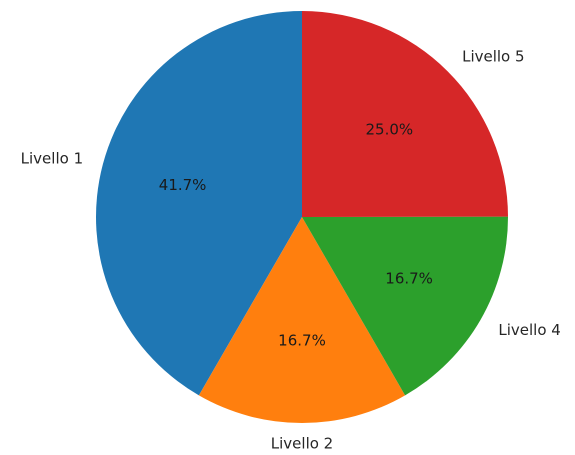  I want to click on category-label-2: Livello 2, so click(302, 444).